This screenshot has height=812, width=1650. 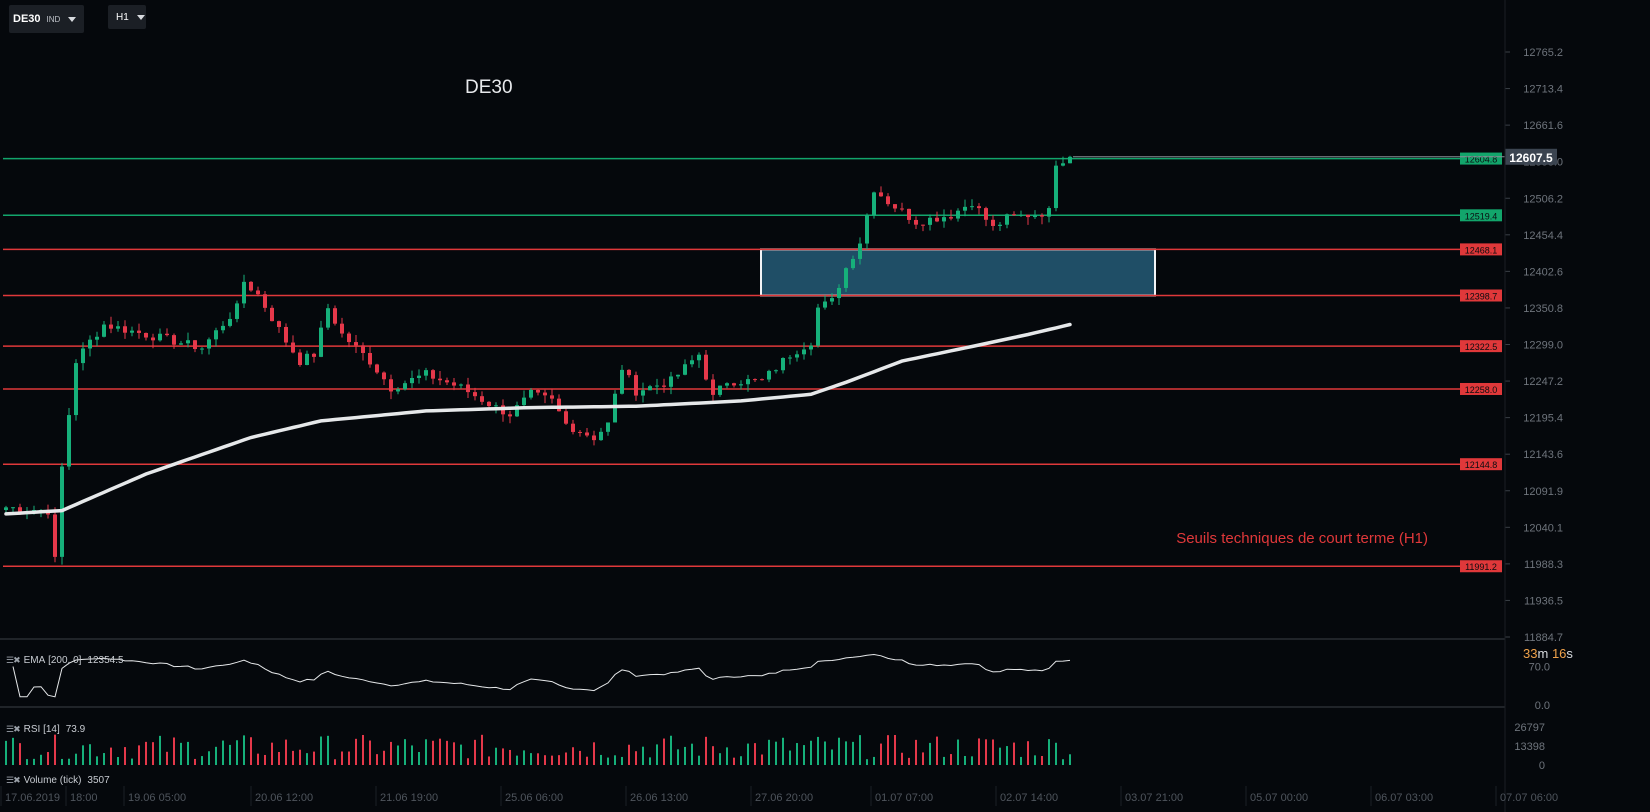 I want to click on y-tick-label: 11988.3, so click(x=1543, y=565).